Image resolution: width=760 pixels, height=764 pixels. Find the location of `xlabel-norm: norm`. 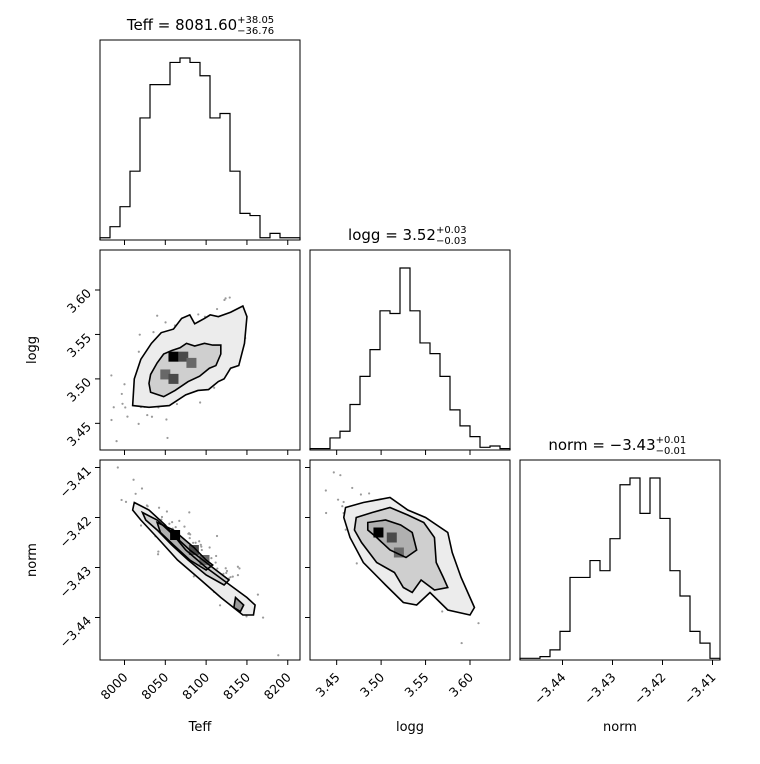

xlabel-norm: norm is located at coordinates (620, 727).